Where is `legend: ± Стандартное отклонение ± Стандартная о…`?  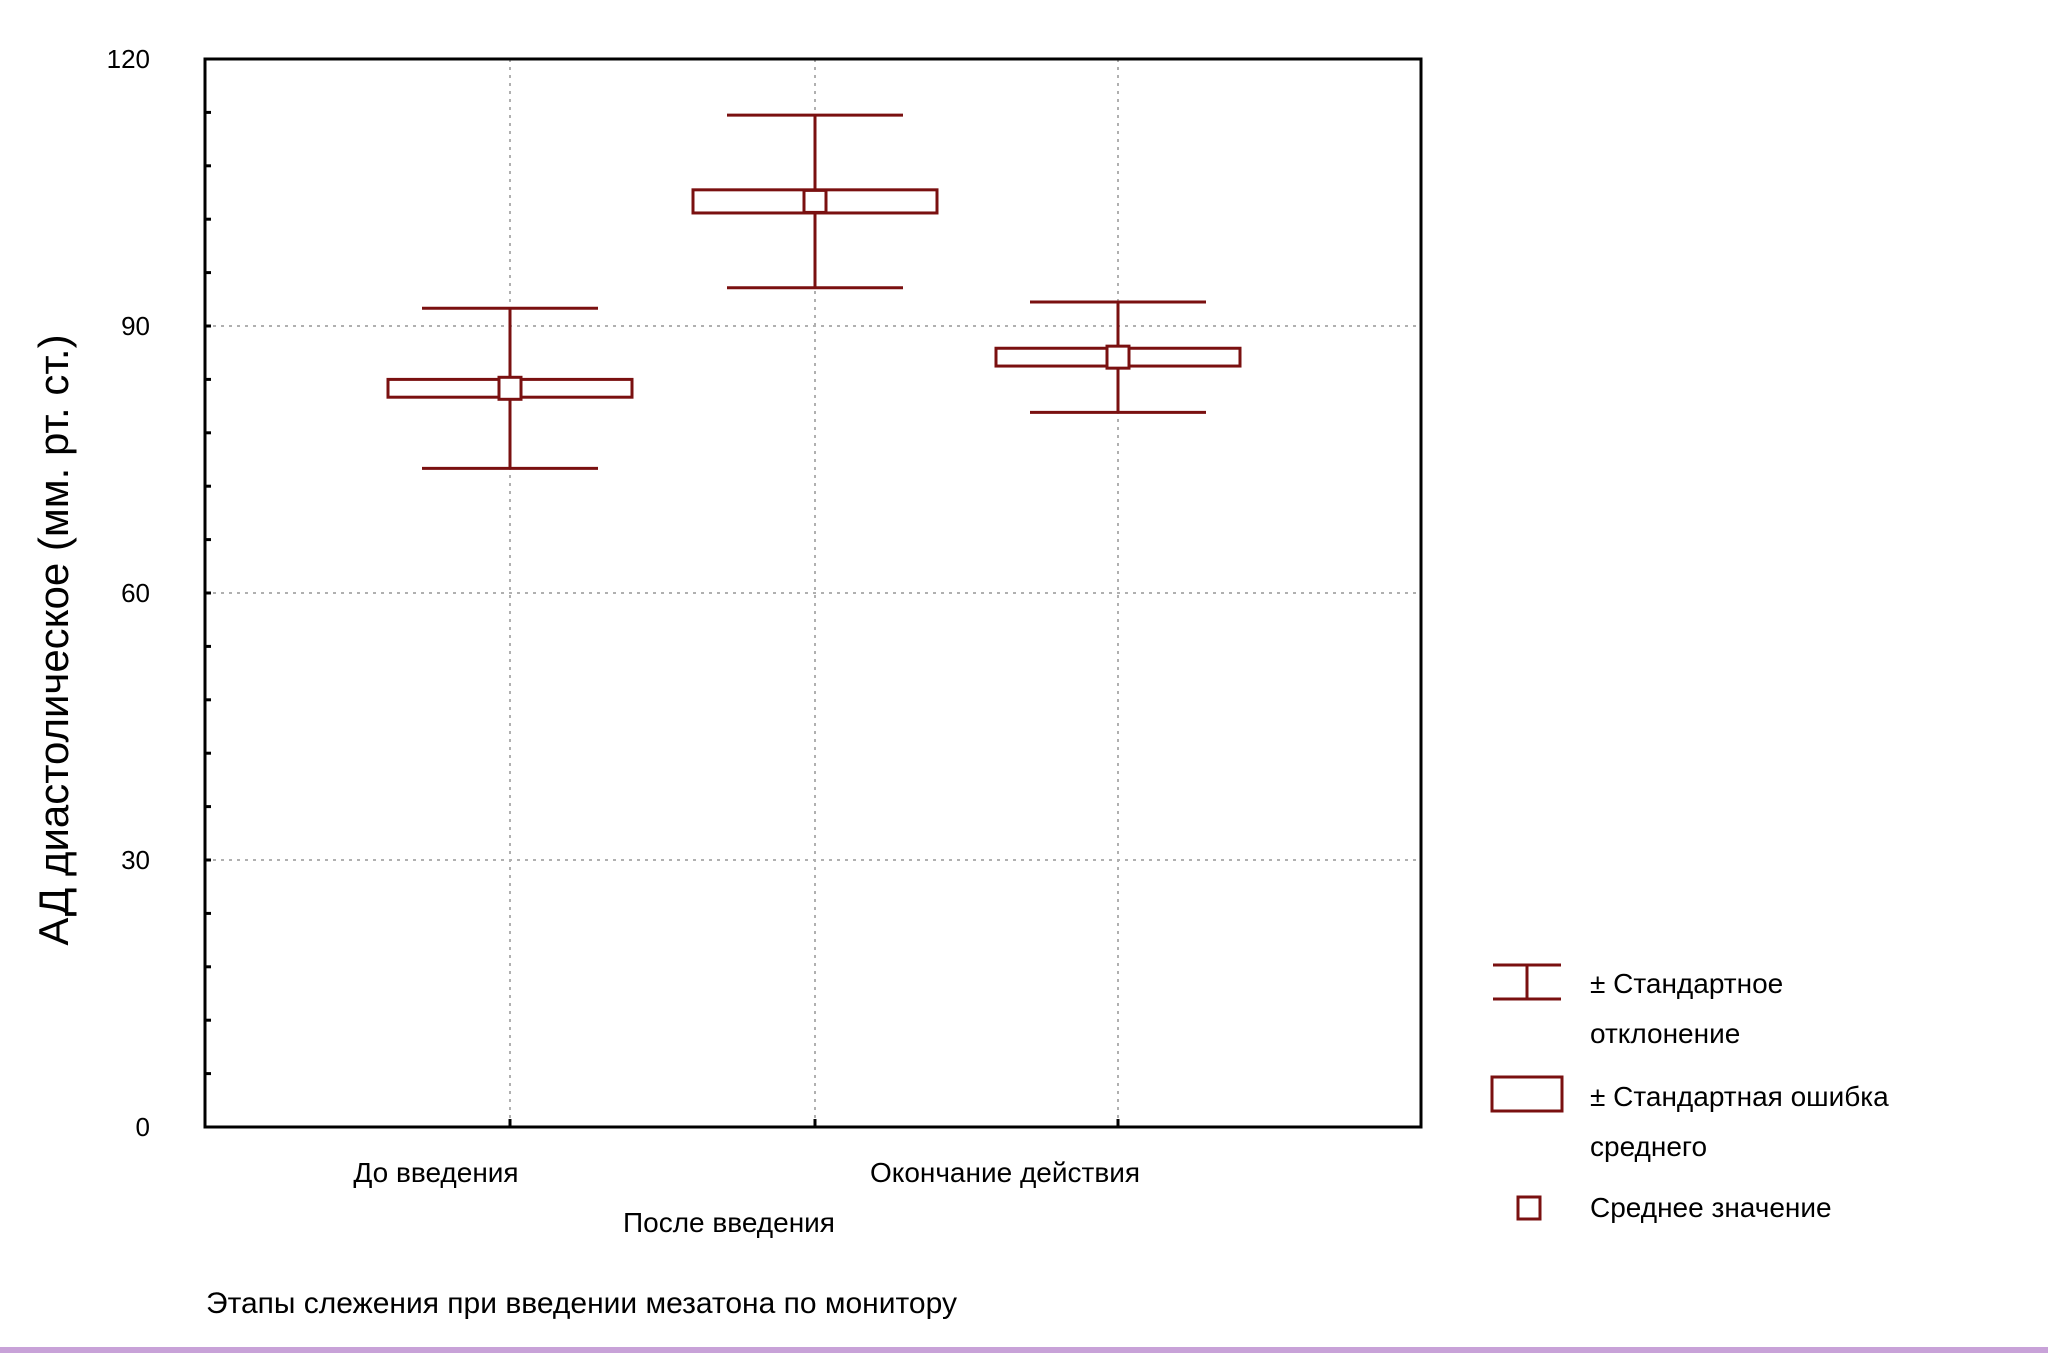 legend: ± Стандартное отклонение ± Стандартная о… is located at coordinates (1689, 1093).